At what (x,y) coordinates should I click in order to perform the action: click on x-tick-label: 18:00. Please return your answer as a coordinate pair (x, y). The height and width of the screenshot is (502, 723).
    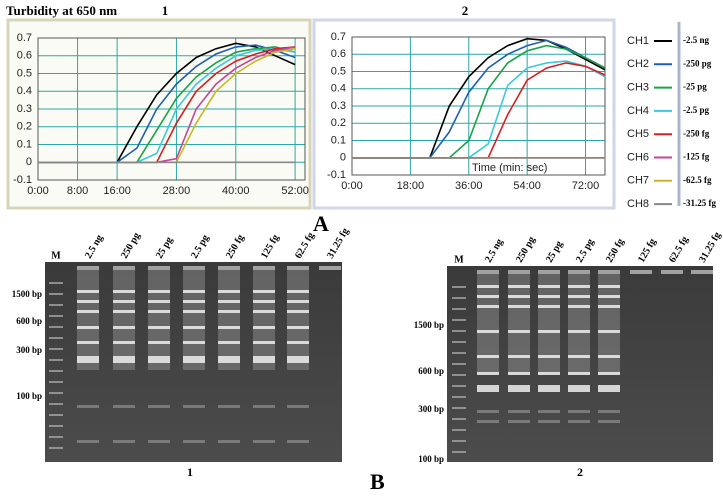
    Looking at the image, I should click on (411, 186).